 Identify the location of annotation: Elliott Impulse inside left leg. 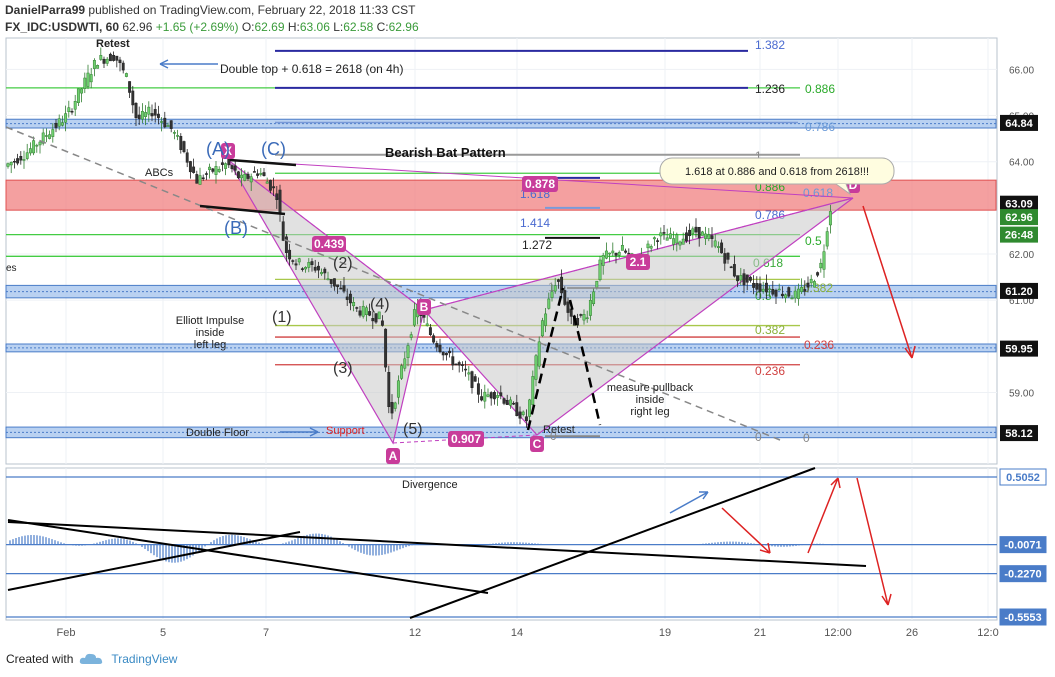
(210, 333).